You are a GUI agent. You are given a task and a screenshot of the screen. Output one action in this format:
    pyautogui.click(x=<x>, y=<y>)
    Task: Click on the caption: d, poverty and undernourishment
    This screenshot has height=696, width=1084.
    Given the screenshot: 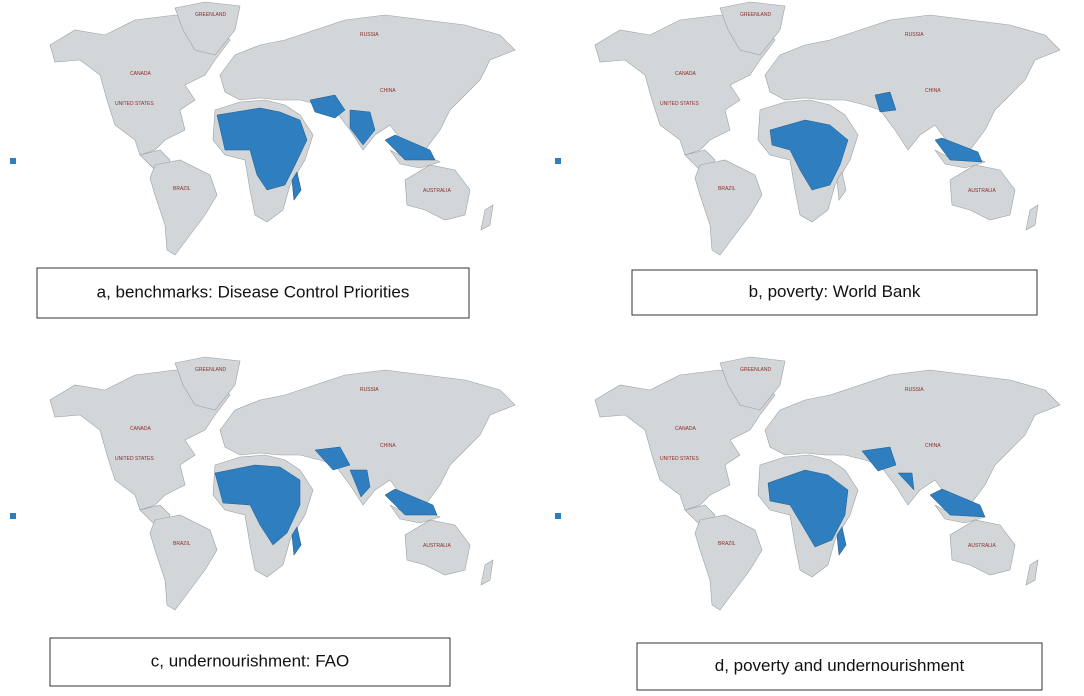 What is the action you would take?
    pyautogui.click(x=840, y=665)
    